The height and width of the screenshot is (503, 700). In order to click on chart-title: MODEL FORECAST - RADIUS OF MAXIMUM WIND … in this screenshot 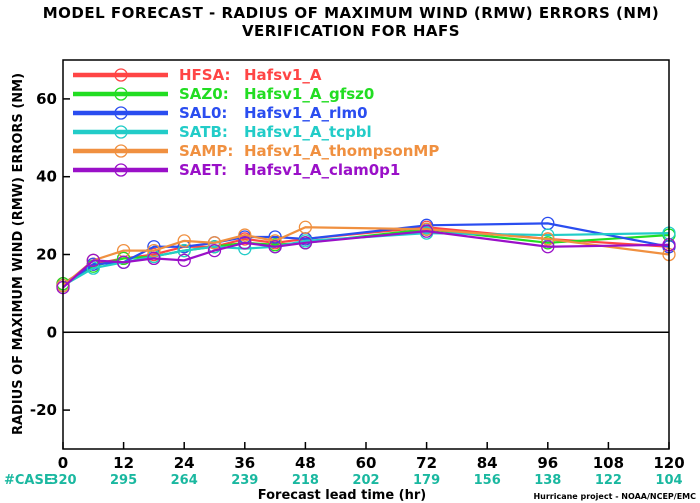, I will do `click(351, 13)`.